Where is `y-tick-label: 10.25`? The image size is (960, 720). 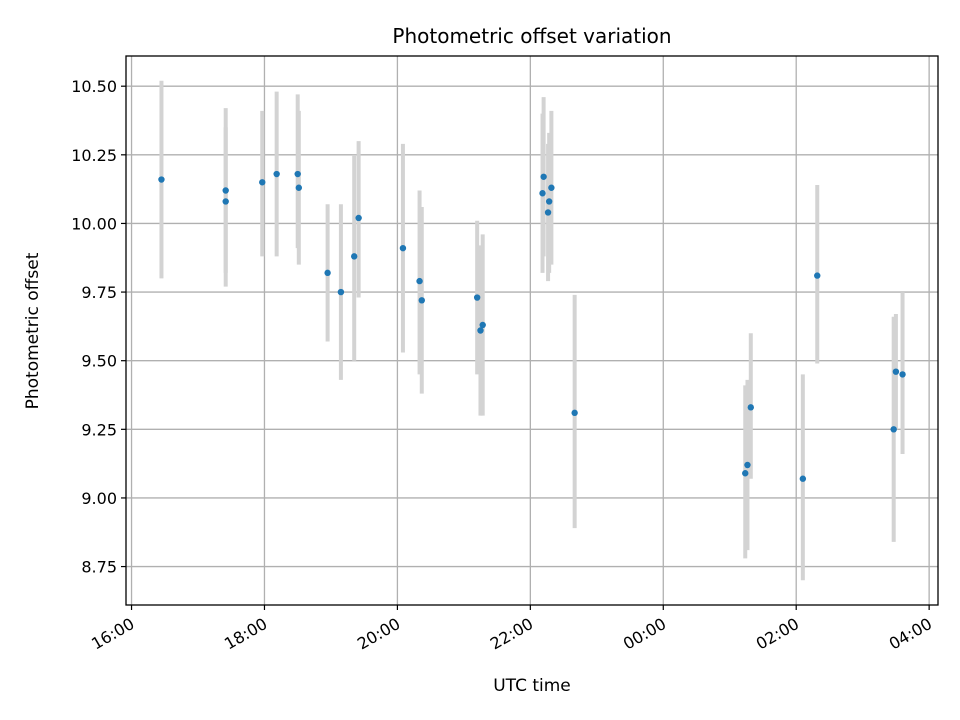 y-tick-label: 10.25 is located at coordinates (94, 155).